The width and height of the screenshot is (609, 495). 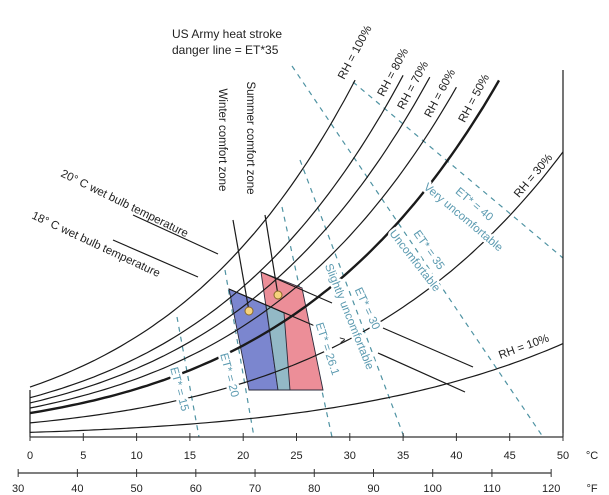 What do you see at coordinates (533, 176) in the screenshot?
I see `rh-30-label: RH = 30%` at bounding box center [533, 176].